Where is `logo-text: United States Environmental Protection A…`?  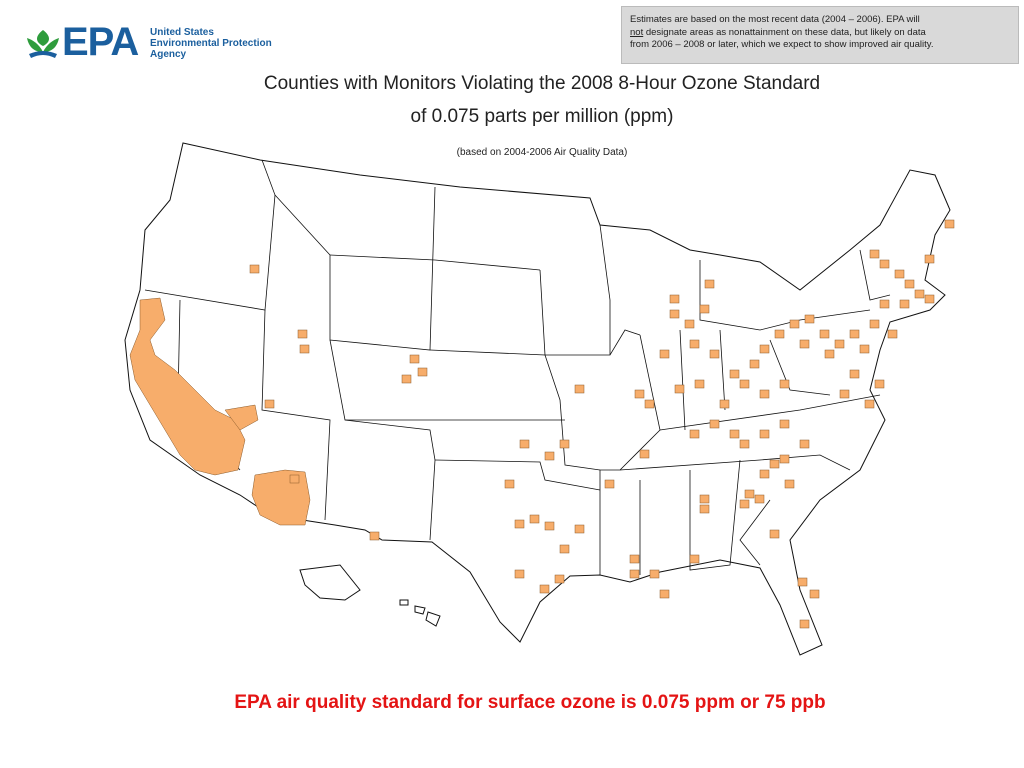 logo-text: United States Environmental Protection A… is located at coordinates (211, 43).